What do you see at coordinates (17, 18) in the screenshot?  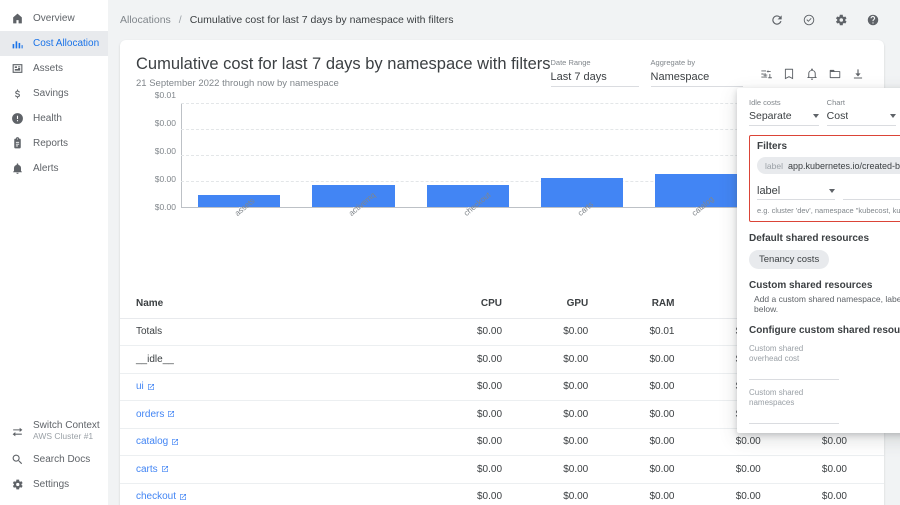 I see `home-icon` at bounding box center [17, 18].